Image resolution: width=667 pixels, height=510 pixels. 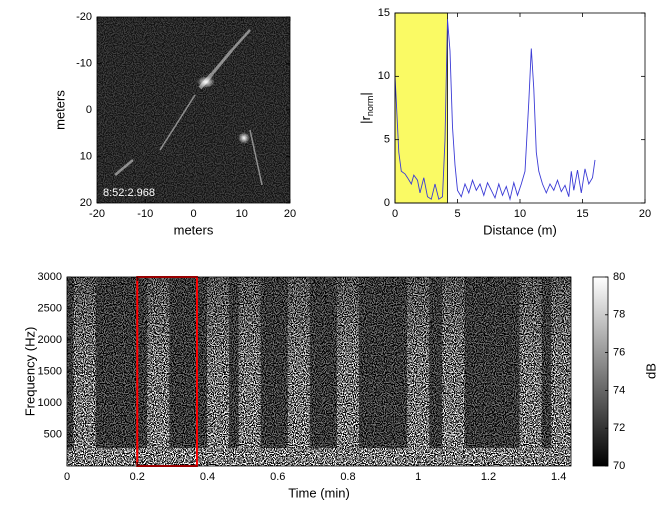 What do you see at coordinates (619, 428) in the screenshot?
I see `colorbar-tick-label: 72` at bounding box center [619, 428].